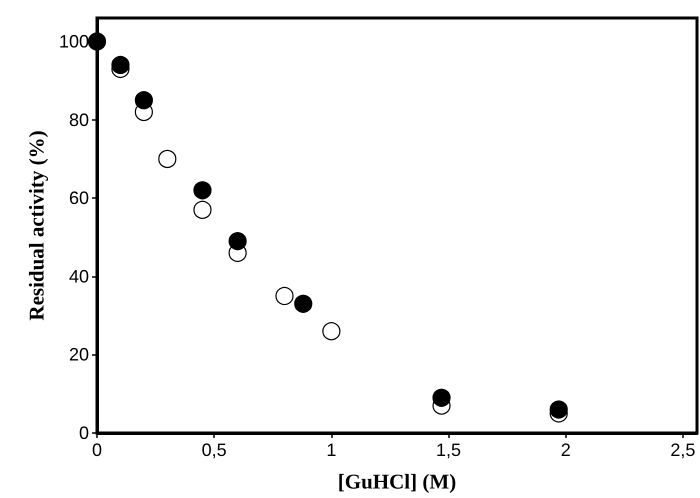  Describe the element at coordinates (449, 450) in the screenshot. I see `x-tick-label: 1,5` at that location.